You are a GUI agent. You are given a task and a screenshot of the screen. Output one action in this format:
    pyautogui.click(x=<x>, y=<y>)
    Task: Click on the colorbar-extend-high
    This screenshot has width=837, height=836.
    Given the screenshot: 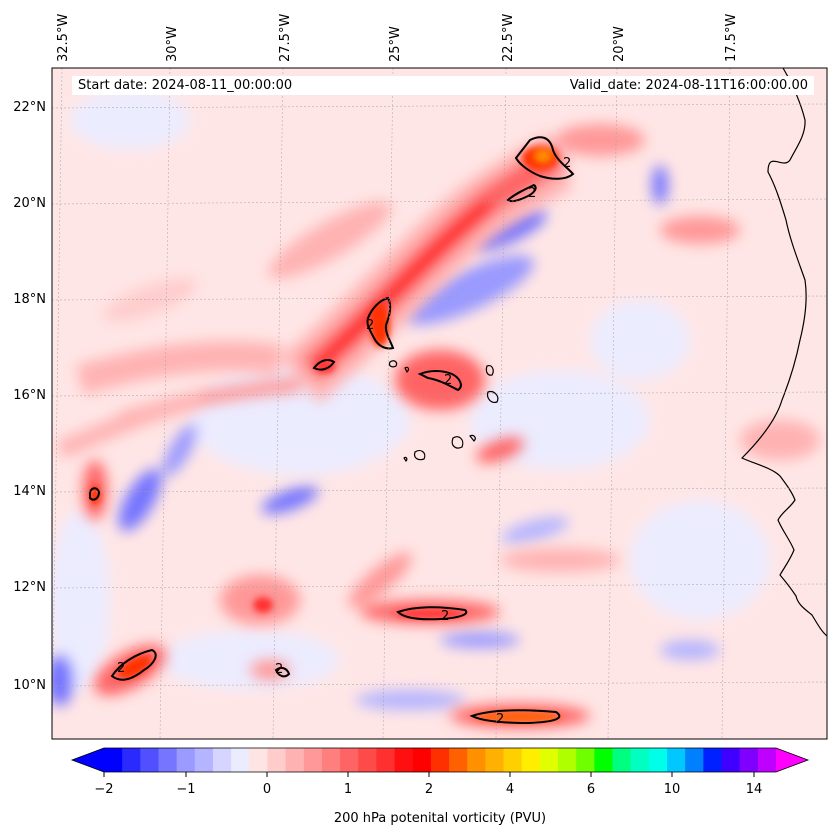 What is the action you would take?
    pyautogui.click(x=792, y=760)
    